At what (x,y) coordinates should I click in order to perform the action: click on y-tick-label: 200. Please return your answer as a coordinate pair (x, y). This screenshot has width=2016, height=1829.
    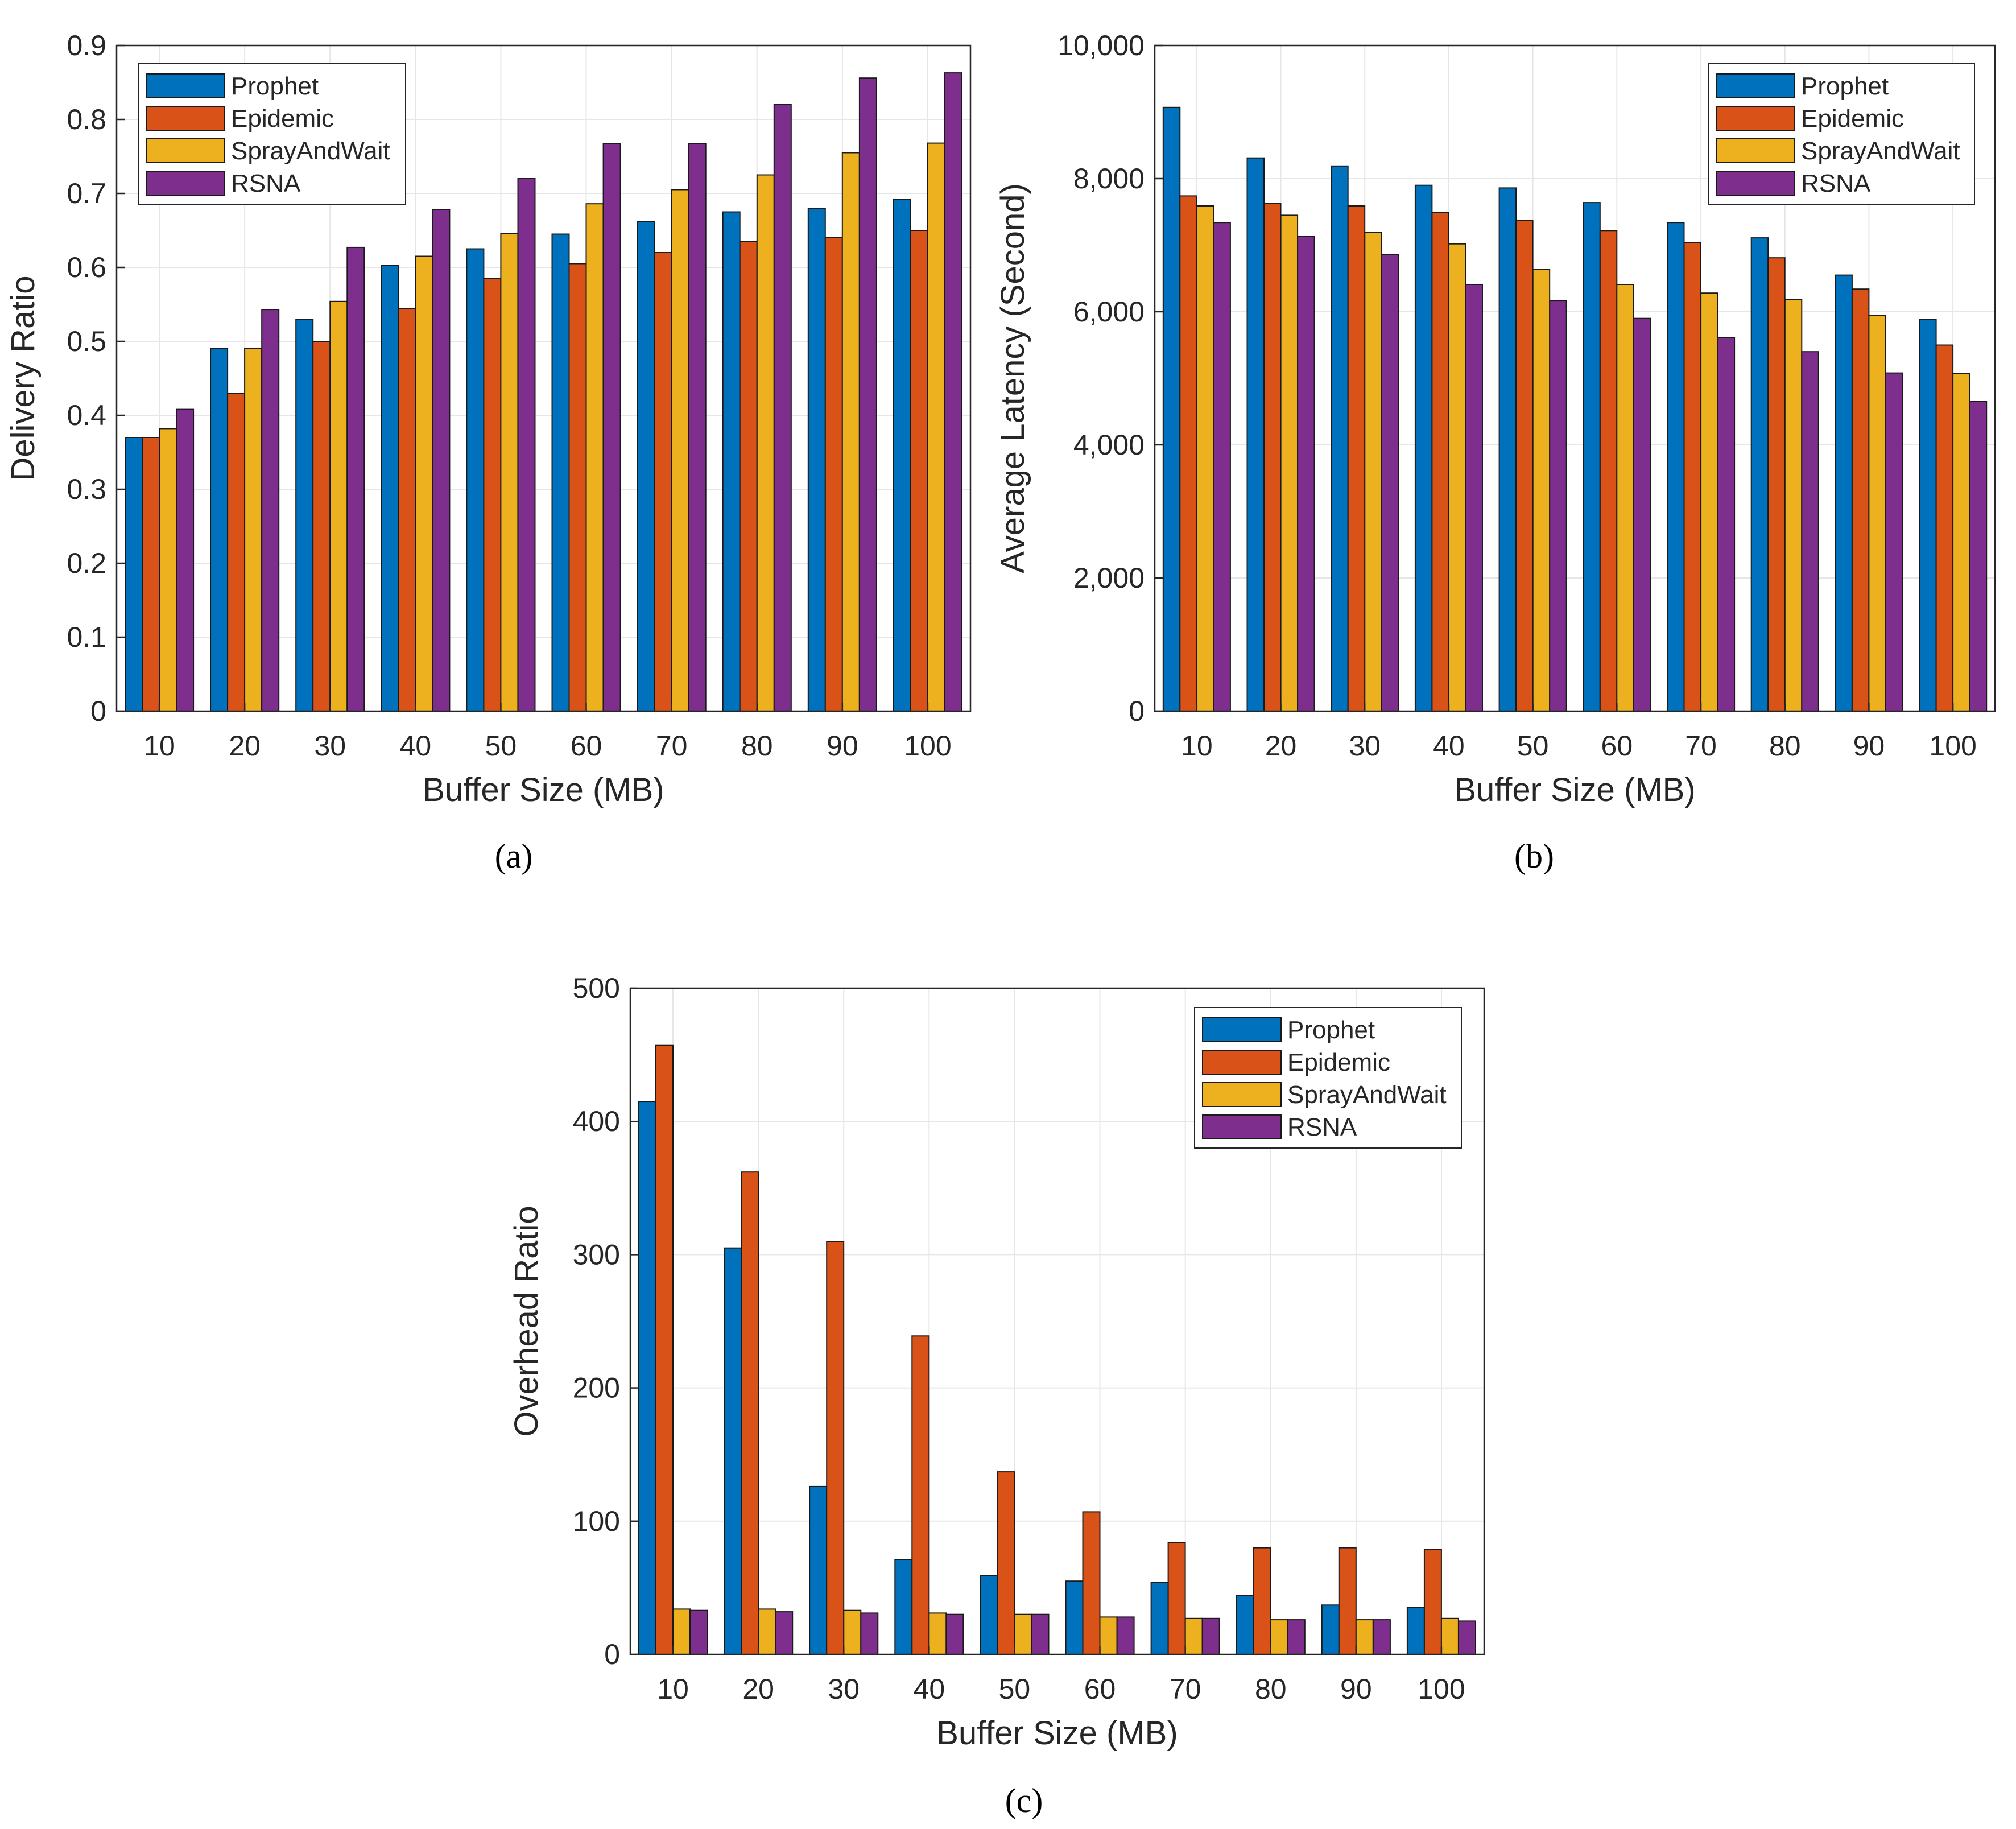
    Looking at the image, I should click on (596, 1388).